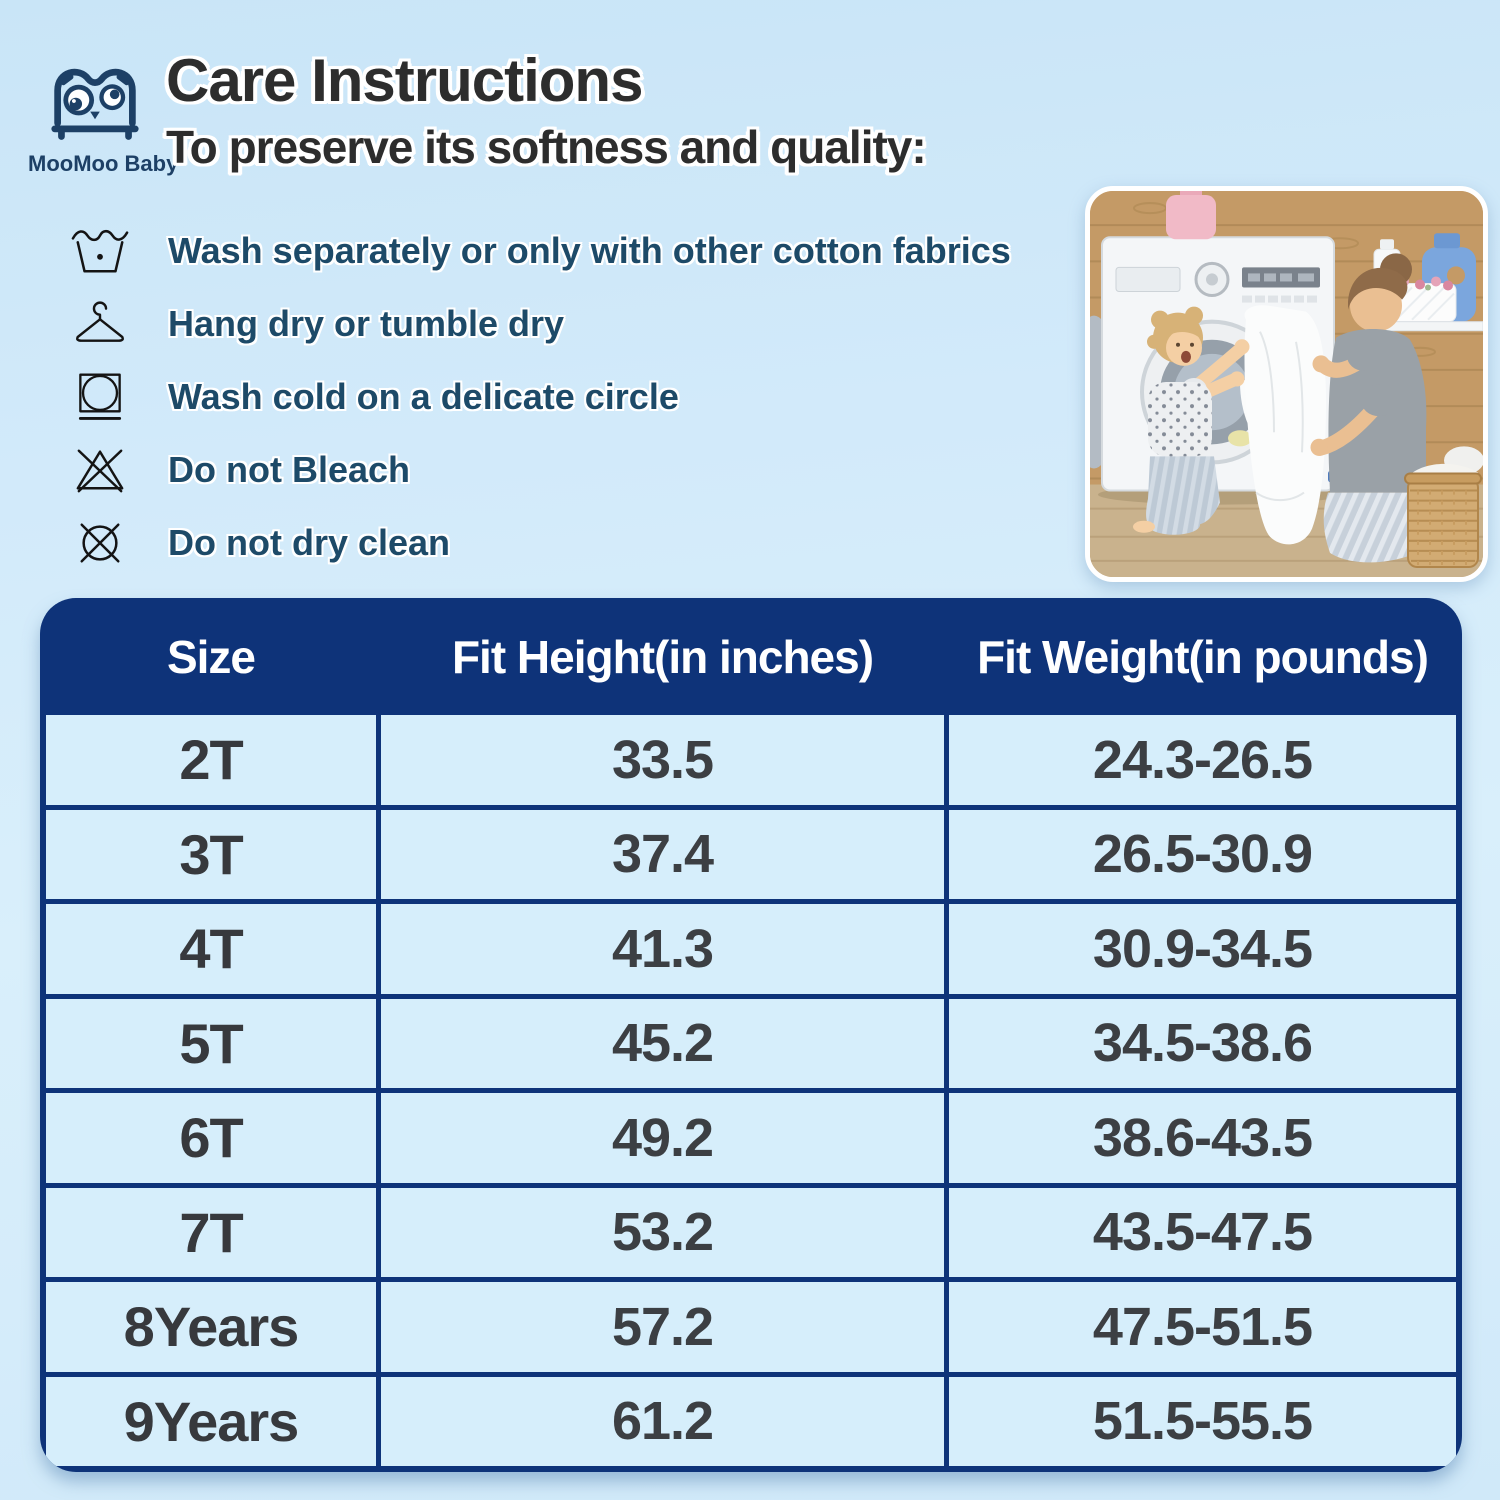 This screenshot has width=1500, height=1500. What do you see at coordinates (404, 80) in the screenshot?
I see `page-title: Care Instructions` at bounding box center [404, 80].